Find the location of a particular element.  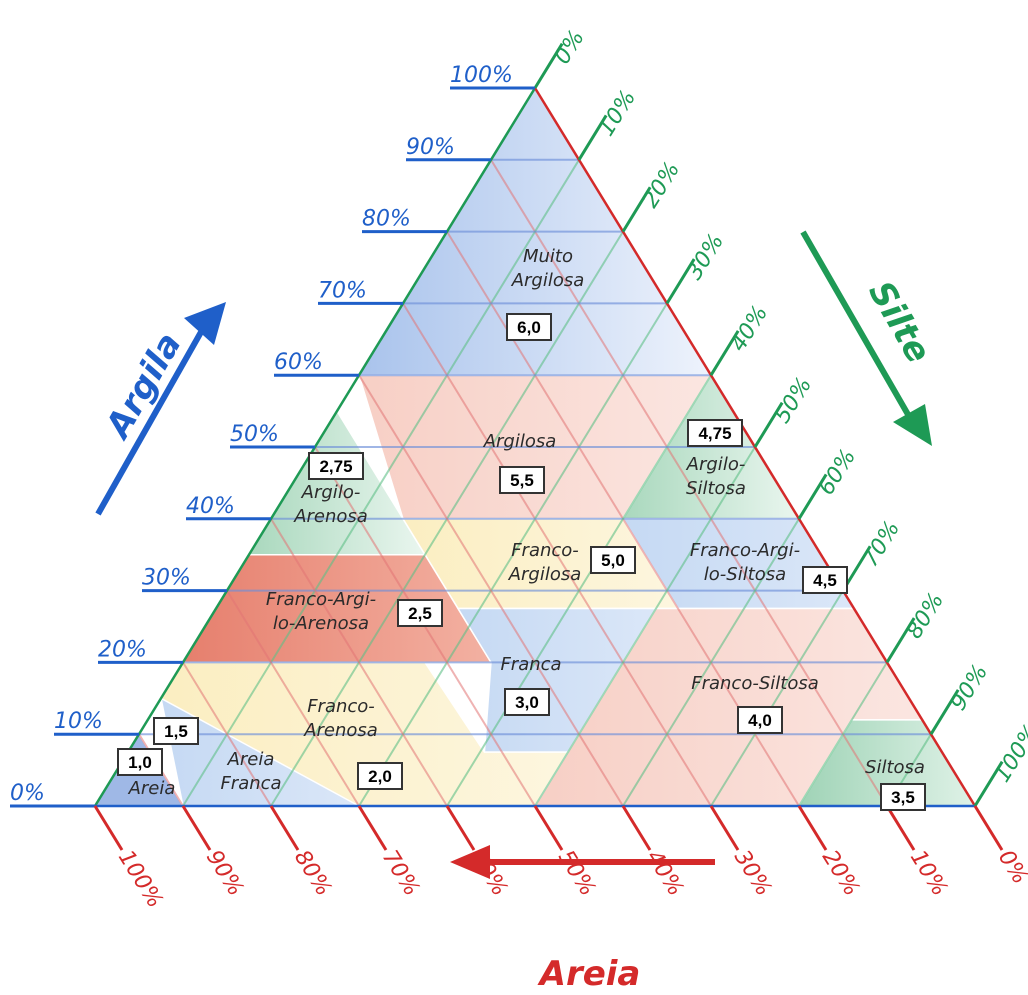

region-label-argilo-arenosa: Argilo- is located at coordinates (331, 492).